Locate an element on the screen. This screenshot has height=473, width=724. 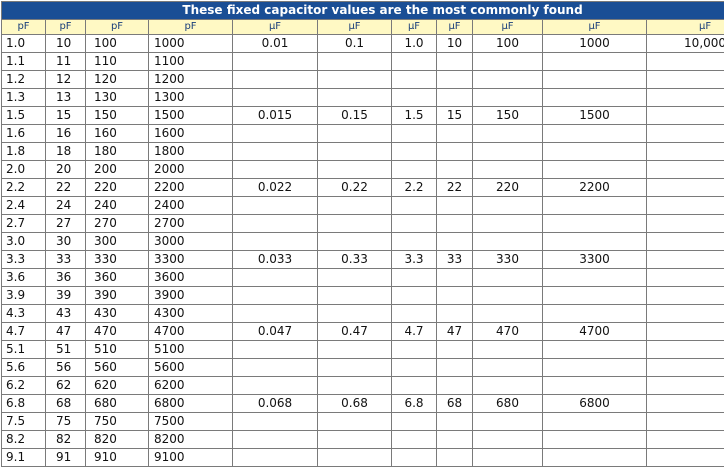
table-row: 3.0 30 300 3000 is located at coordinates (362, 241).